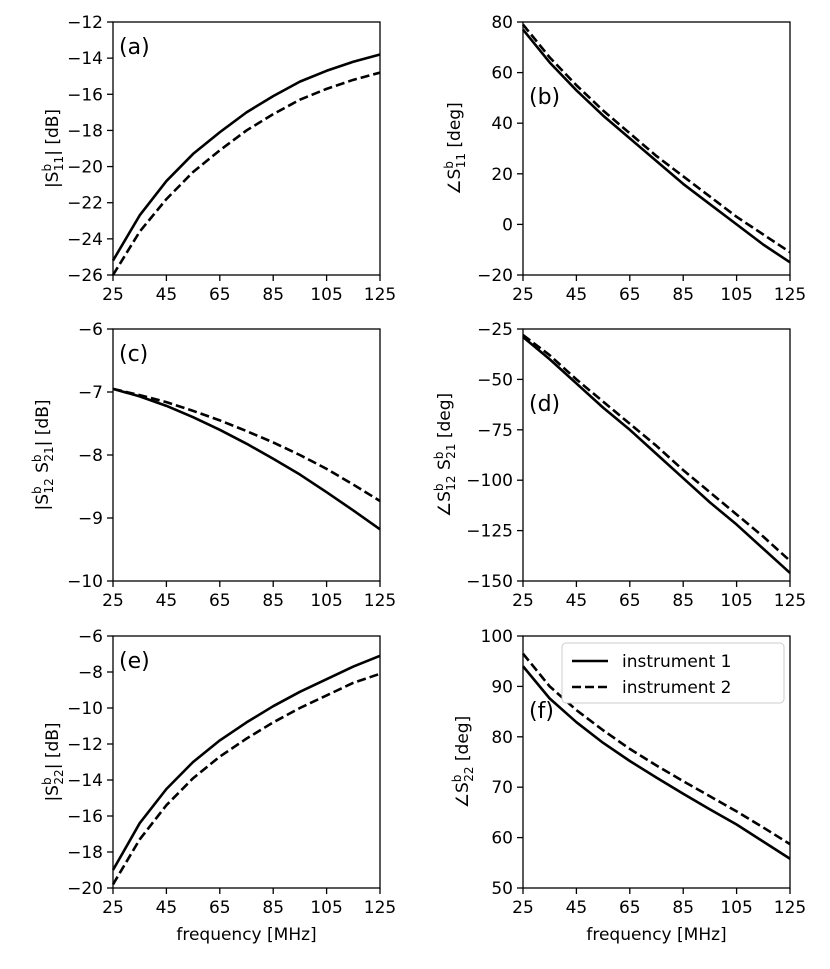 This screenshot has height=969, width=830. Describe the element at coordinates (497, 637) in the screenshot. I see `y-tick-label: 100` at that location.